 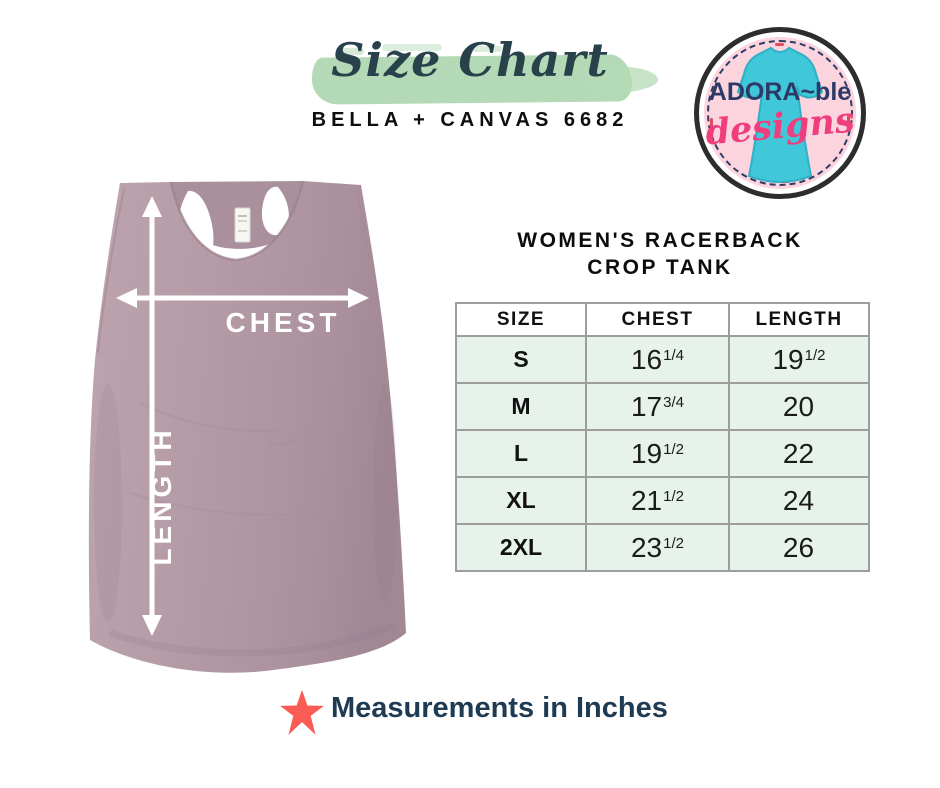 I want to click on logo-dashed-ring, so click(x=780, y=113).